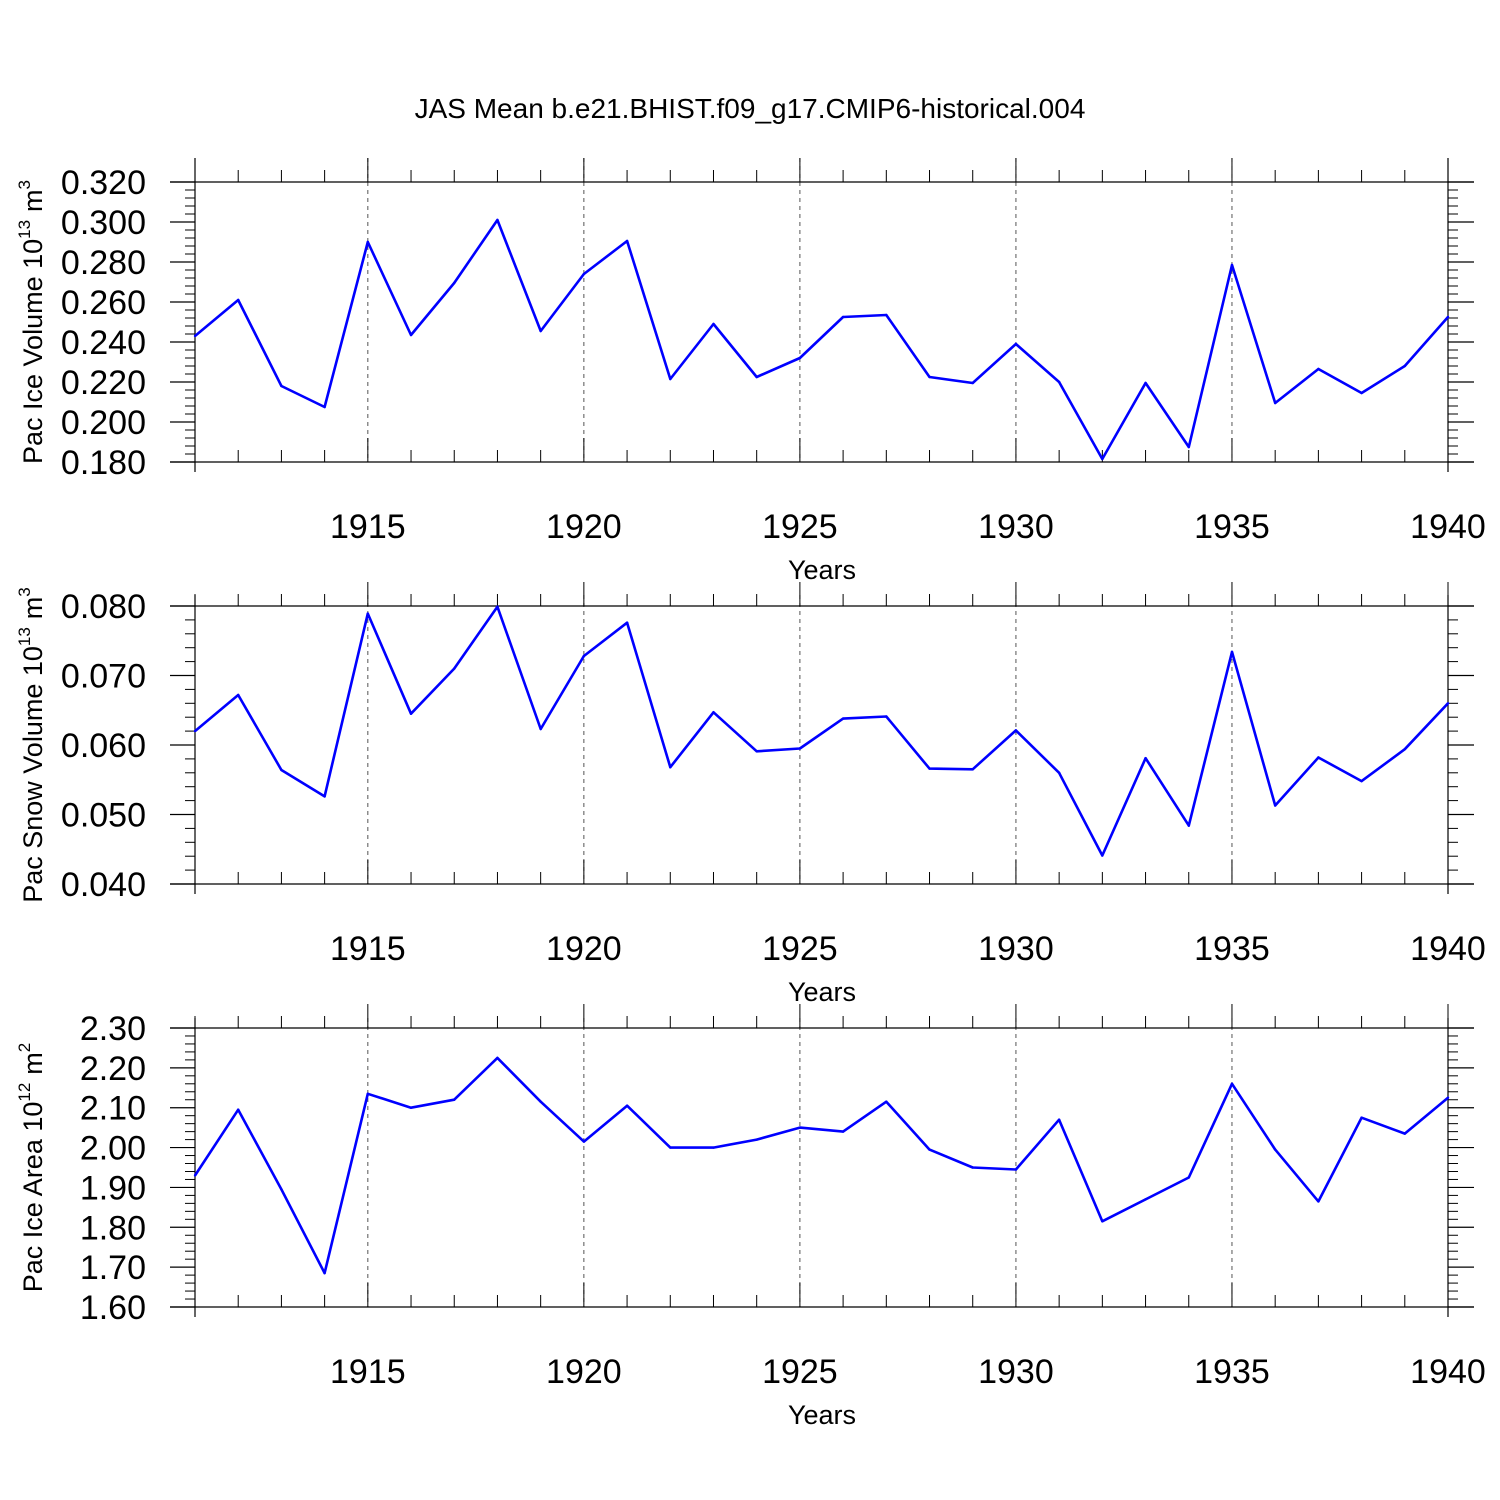 The image size is (1500, 1500). I want to click on y-tick-label: 0.200, so click(103, 423).